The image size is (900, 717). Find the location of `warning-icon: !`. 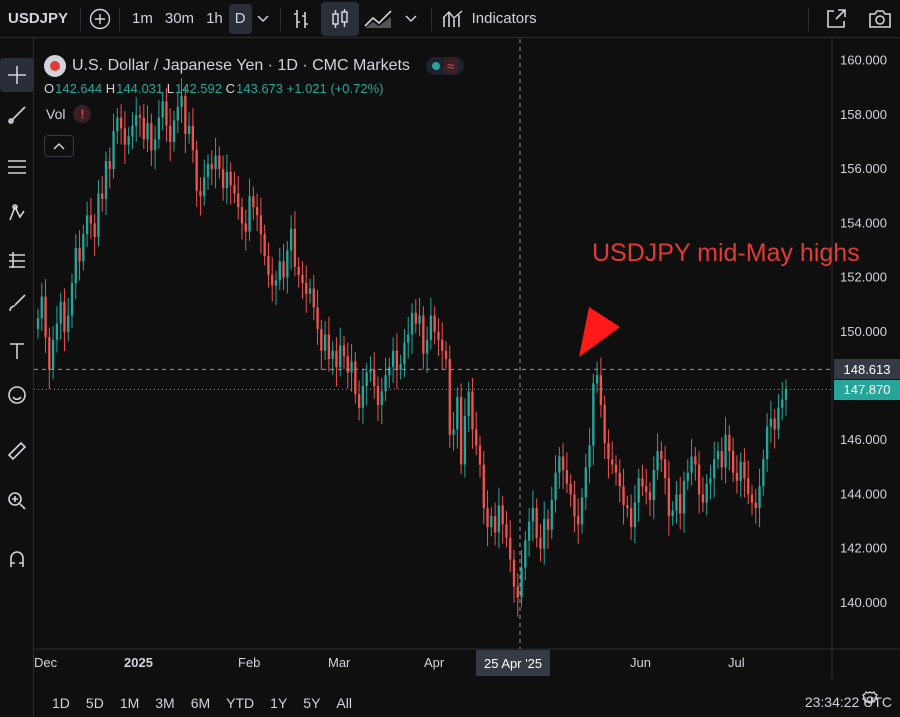

warning-icon: ! is located at coordinates (82, 114).